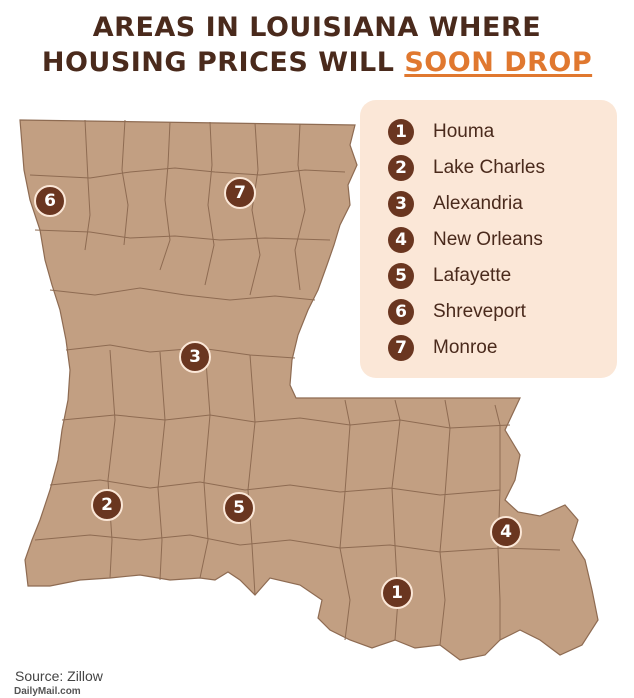 The width and height of the screenshot is (634, 698). Describe the element at coordinates (489, 167) in the screenshot. I see `legend-label: Lake Charles` at that location.